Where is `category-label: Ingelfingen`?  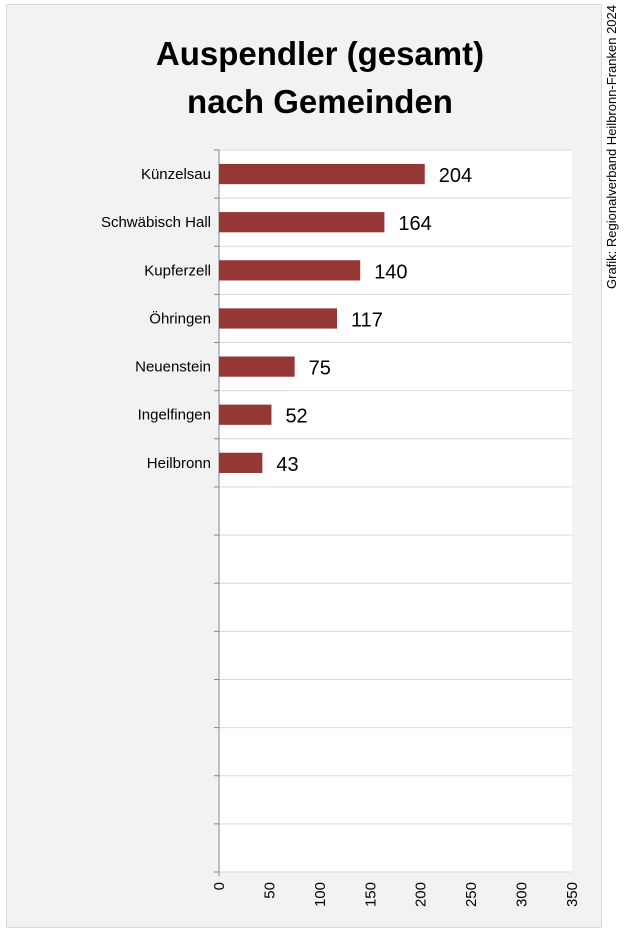
category-label: Ingelfingen is located at coordinates (174, 415).